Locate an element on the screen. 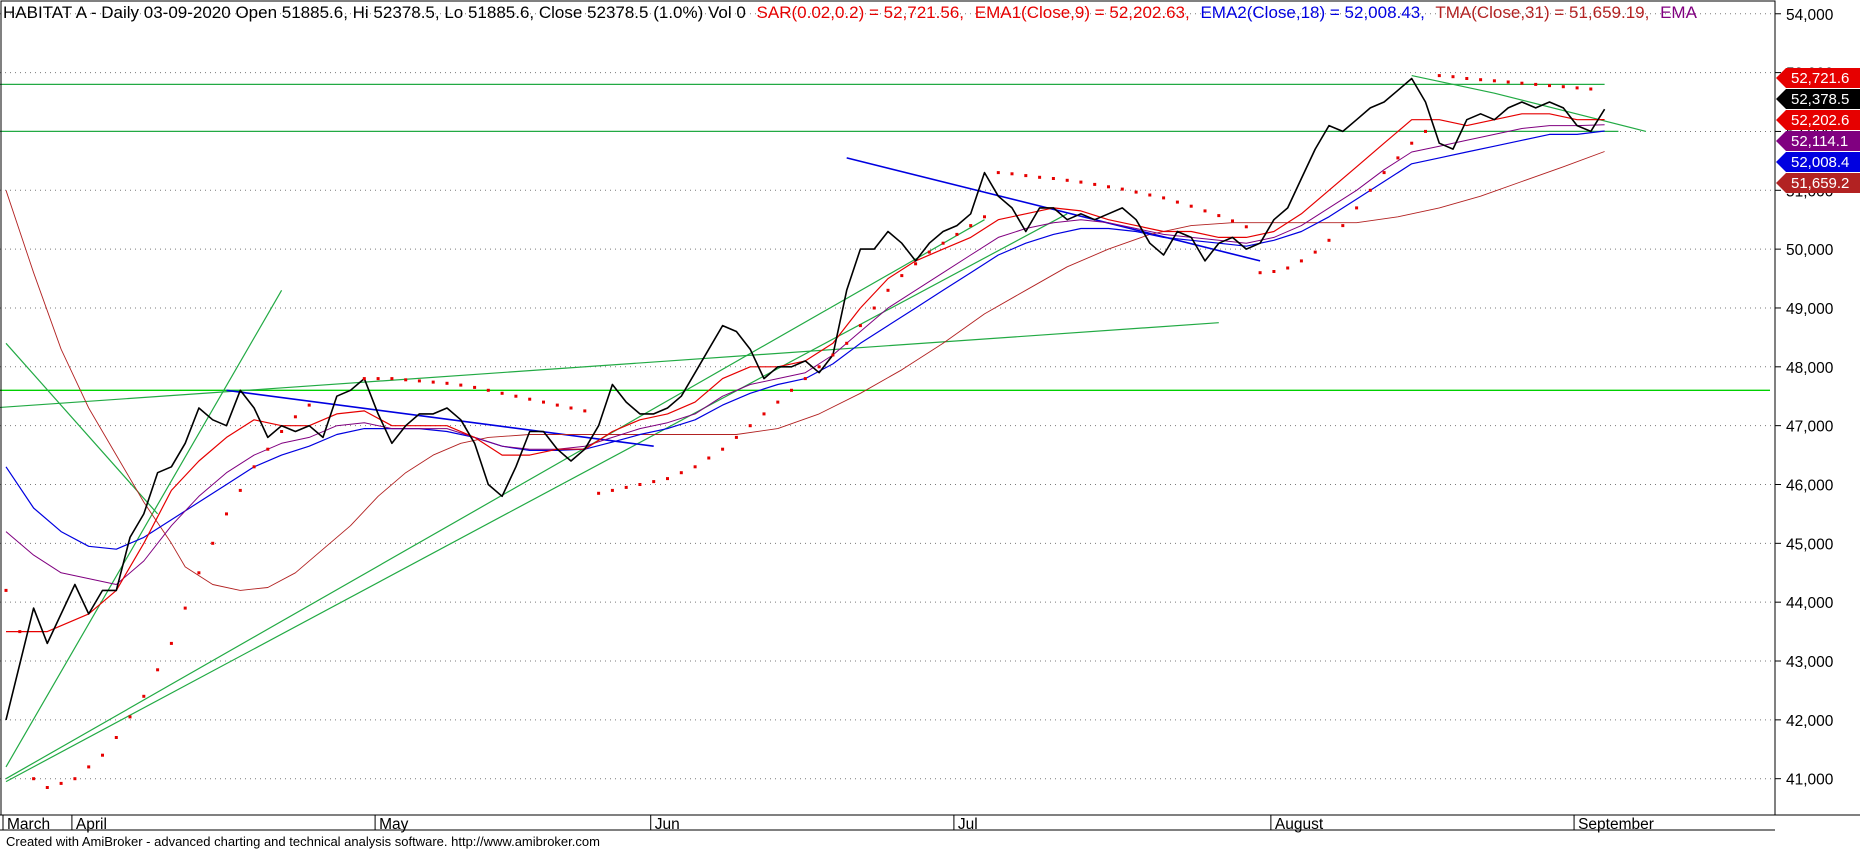 This screenshot has width=1860, height=852. x-tick-label: March is located at coordinates (28, 824).